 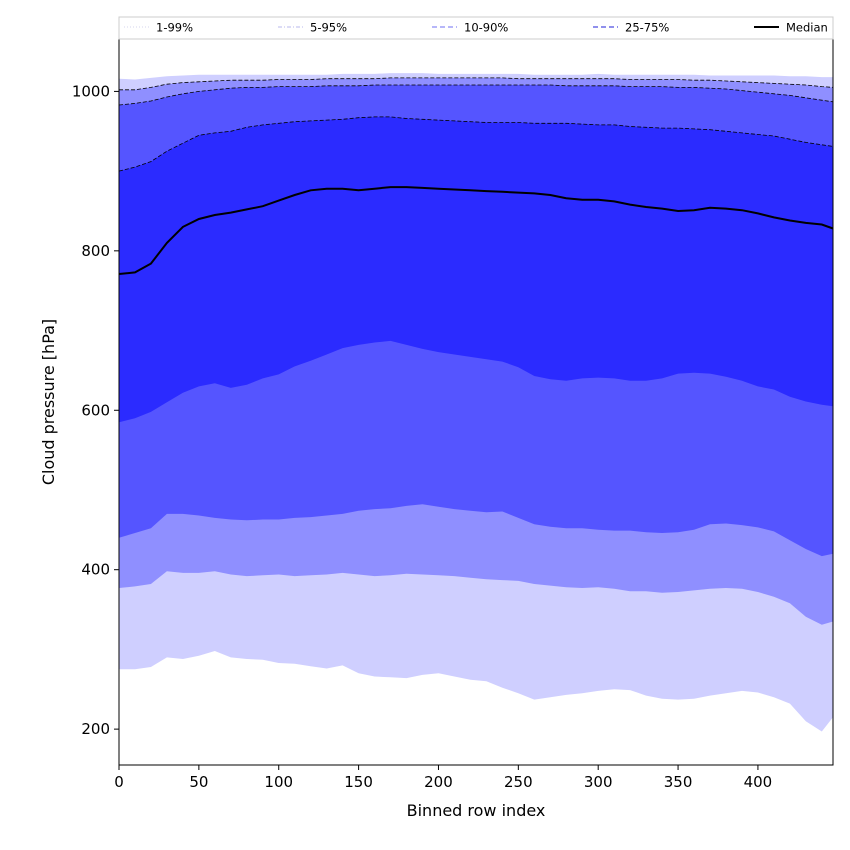 I want to click on y-tick-label: 800, so click(x=95, y=251).